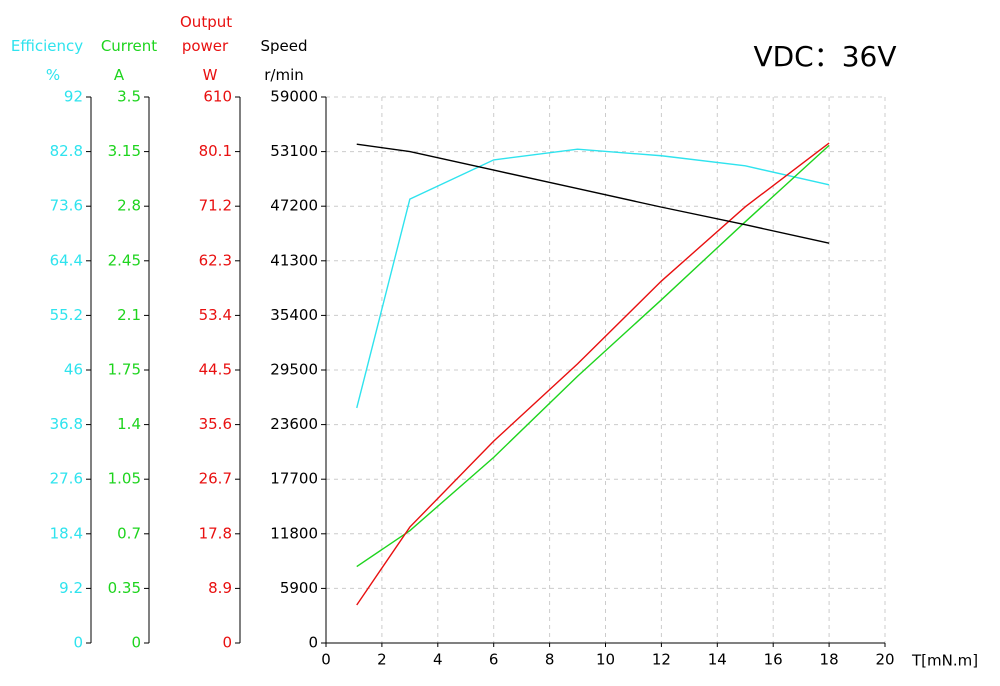 The height and width of the screenshot is (686, 1000). What do you see at coordinates (294, 260) in the screenshot?
I see `y-tick-label: 41300` at bounding box center [294, 260].